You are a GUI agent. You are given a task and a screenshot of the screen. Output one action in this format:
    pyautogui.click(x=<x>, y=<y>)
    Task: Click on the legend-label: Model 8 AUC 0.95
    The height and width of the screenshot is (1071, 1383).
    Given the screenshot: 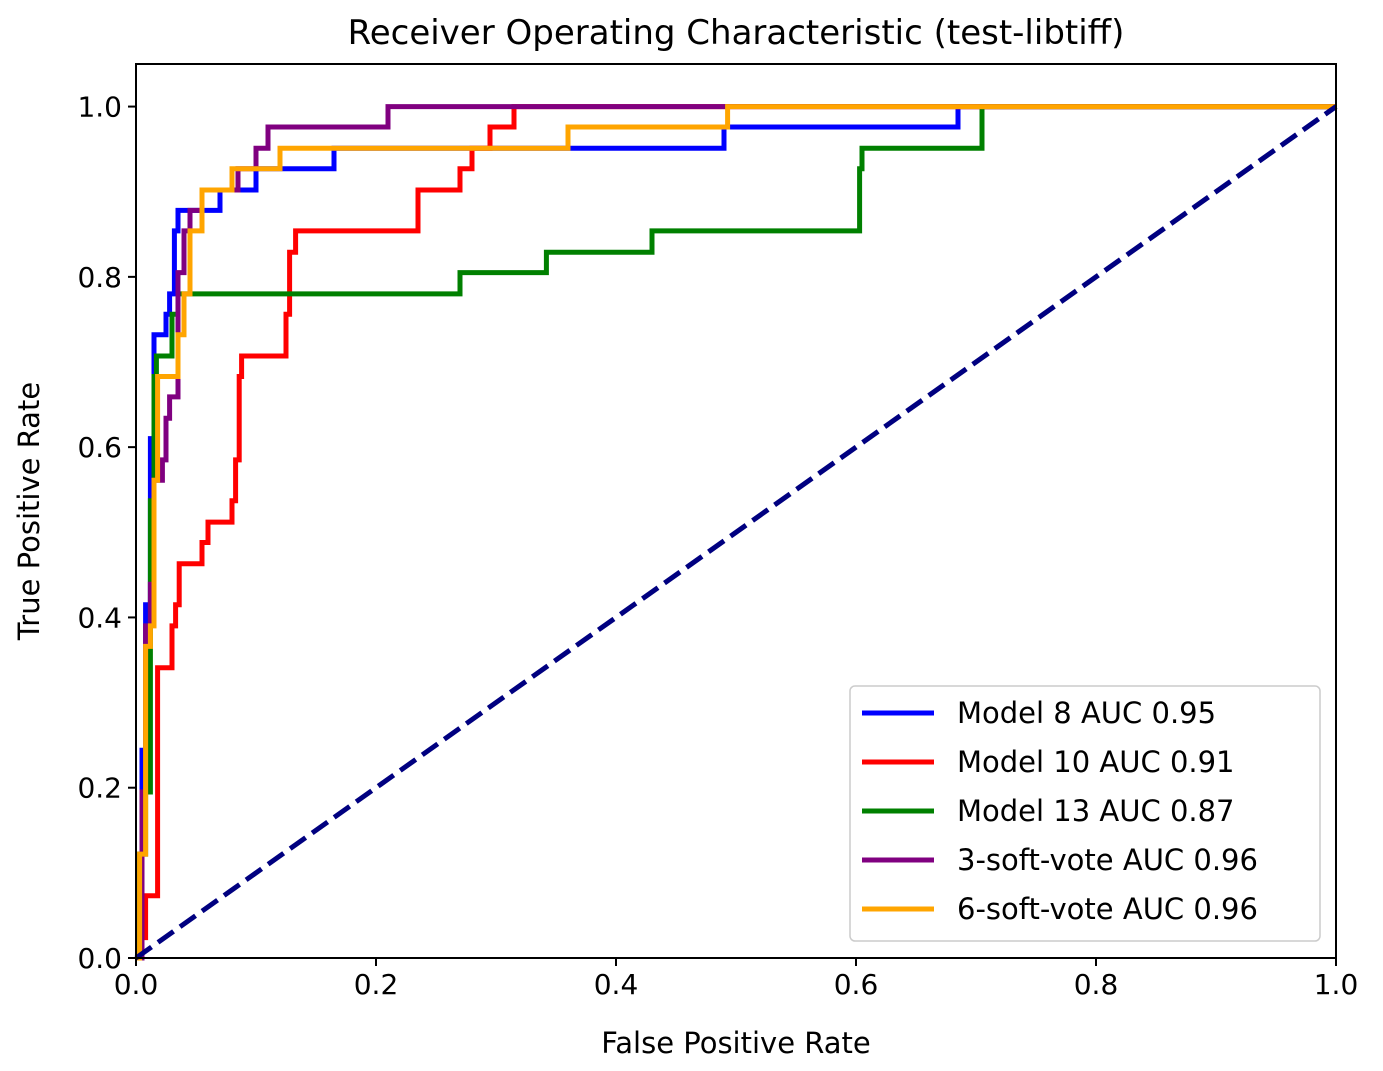 What is the action you would take?
    pyautogui.click(x=1086, y=713)
    